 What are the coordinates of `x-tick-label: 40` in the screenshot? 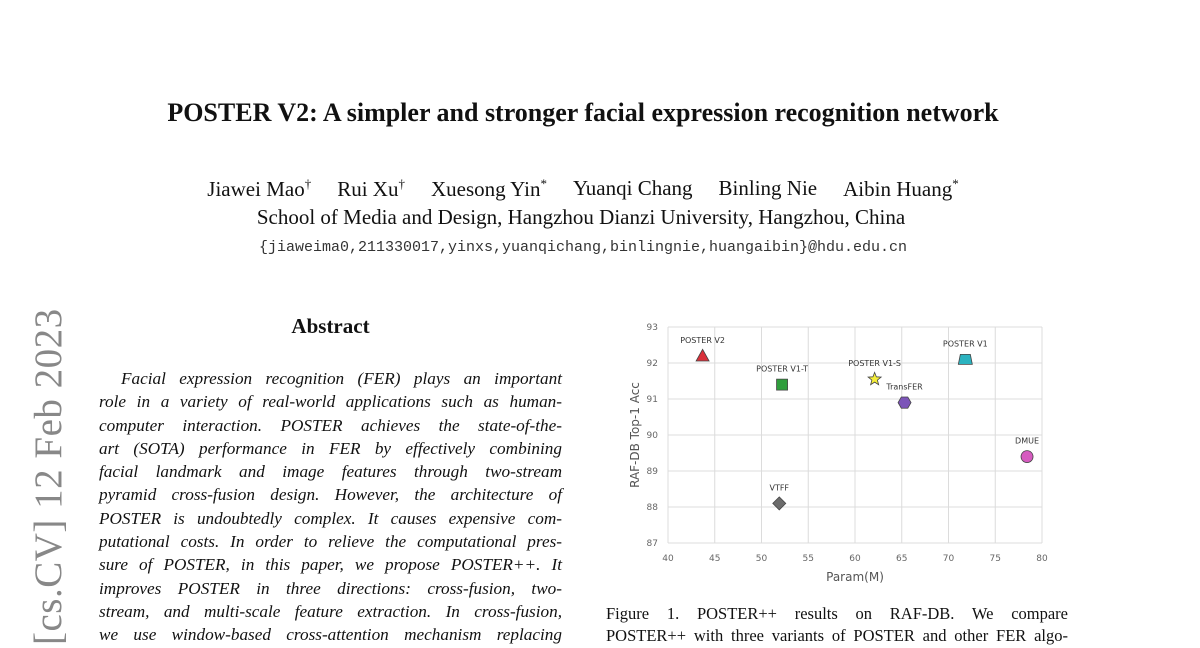 It's located at (668, 559).